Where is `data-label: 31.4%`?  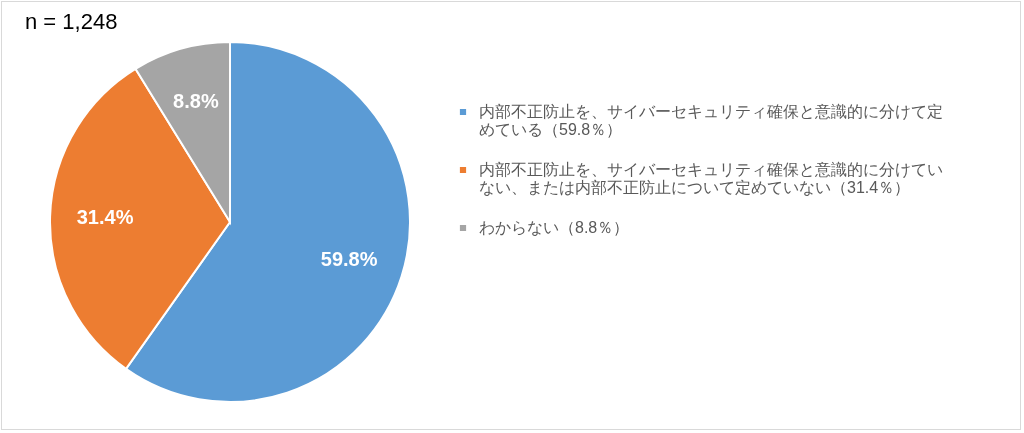 data-label: 31.4% is located at coordinates (105, 217).